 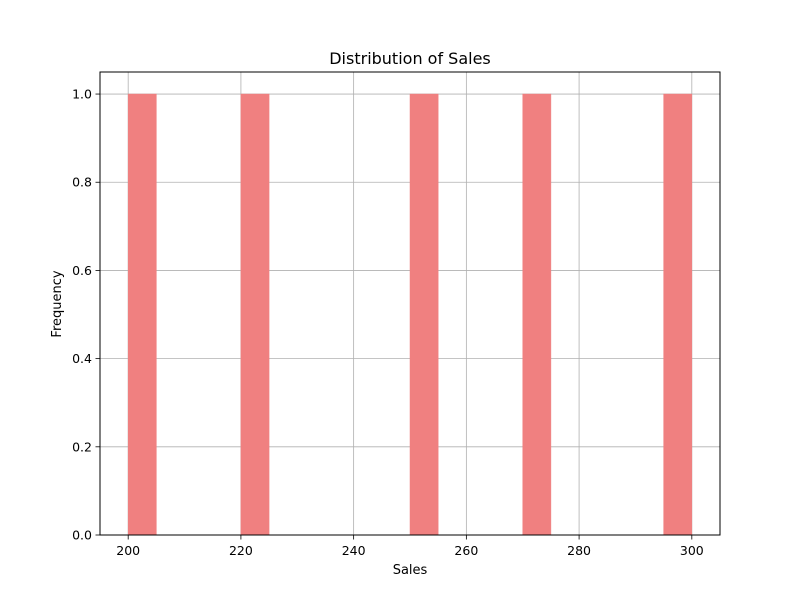 I want to click on y-tick-label: 0.4, so click(x=82, y=358).